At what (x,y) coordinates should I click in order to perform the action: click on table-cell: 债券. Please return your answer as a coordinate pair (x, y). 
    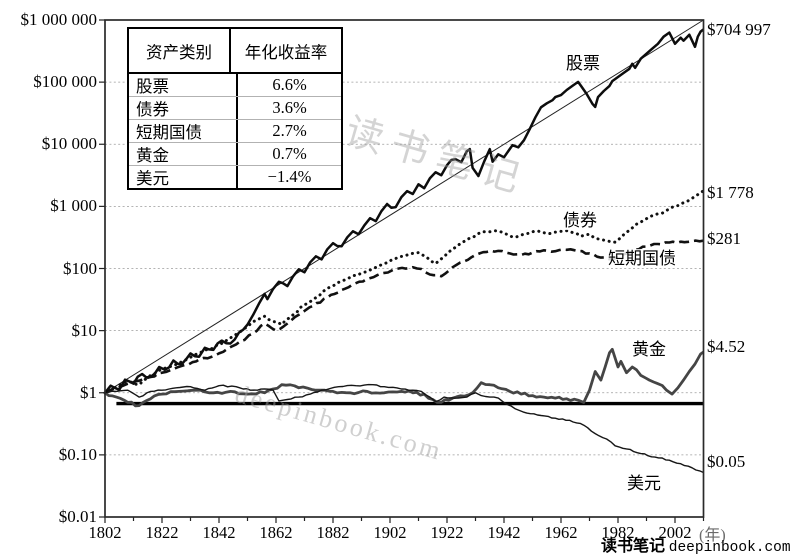
    Looking at the image, I should click on (183, 108).